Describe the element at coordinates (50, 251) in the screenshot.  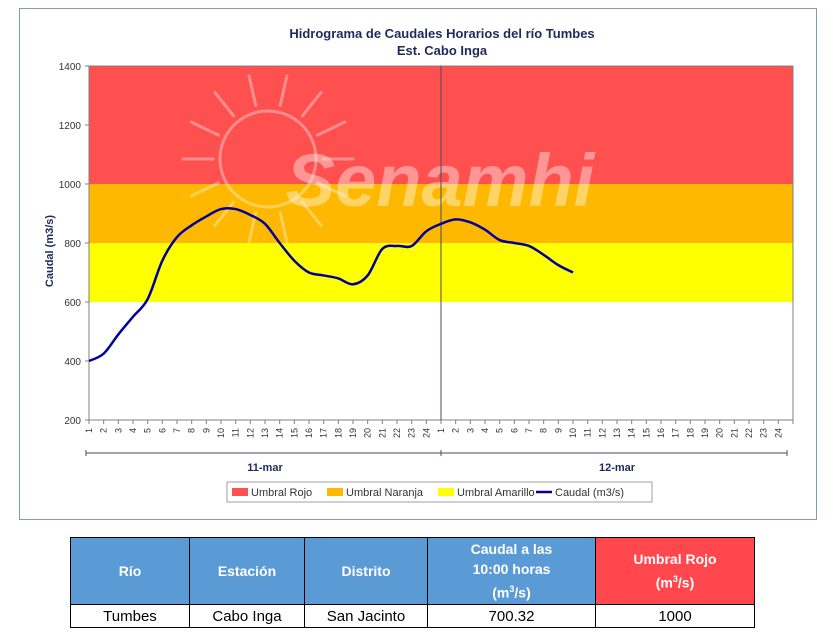
I see `y-axis-label: Caudal (m3/s)` at that location.